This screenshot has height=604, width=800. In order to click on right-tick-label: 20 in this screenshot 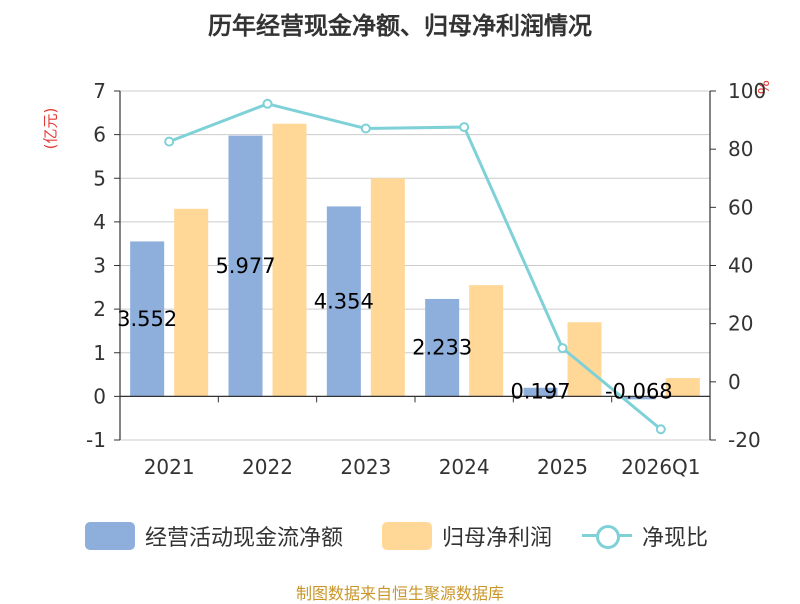, I will do `click(740, 324)`.